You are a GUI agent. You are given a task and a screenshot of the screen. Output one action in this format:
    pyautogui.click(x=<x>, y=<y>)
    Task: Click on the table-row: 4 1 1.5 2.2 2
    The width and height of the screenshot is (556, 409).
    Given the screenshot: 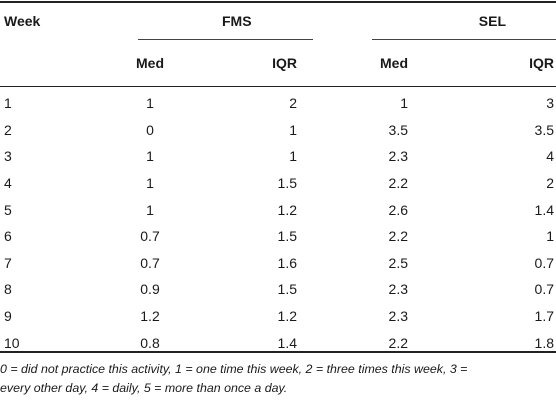 What is the action you would take?
    pyautogui.click(x=278, y=183)
    